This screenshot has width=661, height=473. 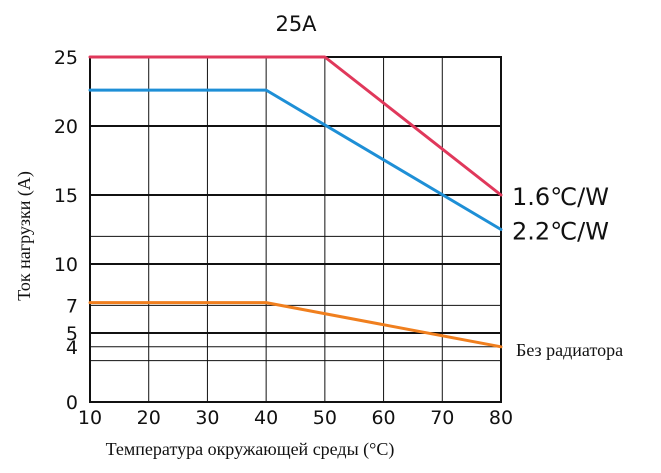 I want to click on y-tick-label: 15, so click(x=66, y=196).